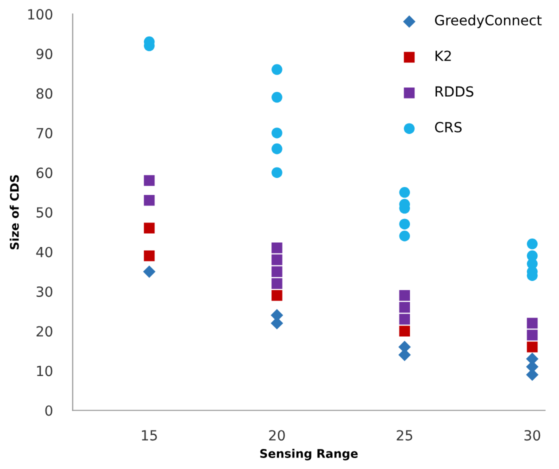 The height and width of the screenshot is (469, 559). What do you see at coordinates (309, 454) in the screenshot?
I see `x-axis-title: Sensing Range` at bounding box center [309, 454].